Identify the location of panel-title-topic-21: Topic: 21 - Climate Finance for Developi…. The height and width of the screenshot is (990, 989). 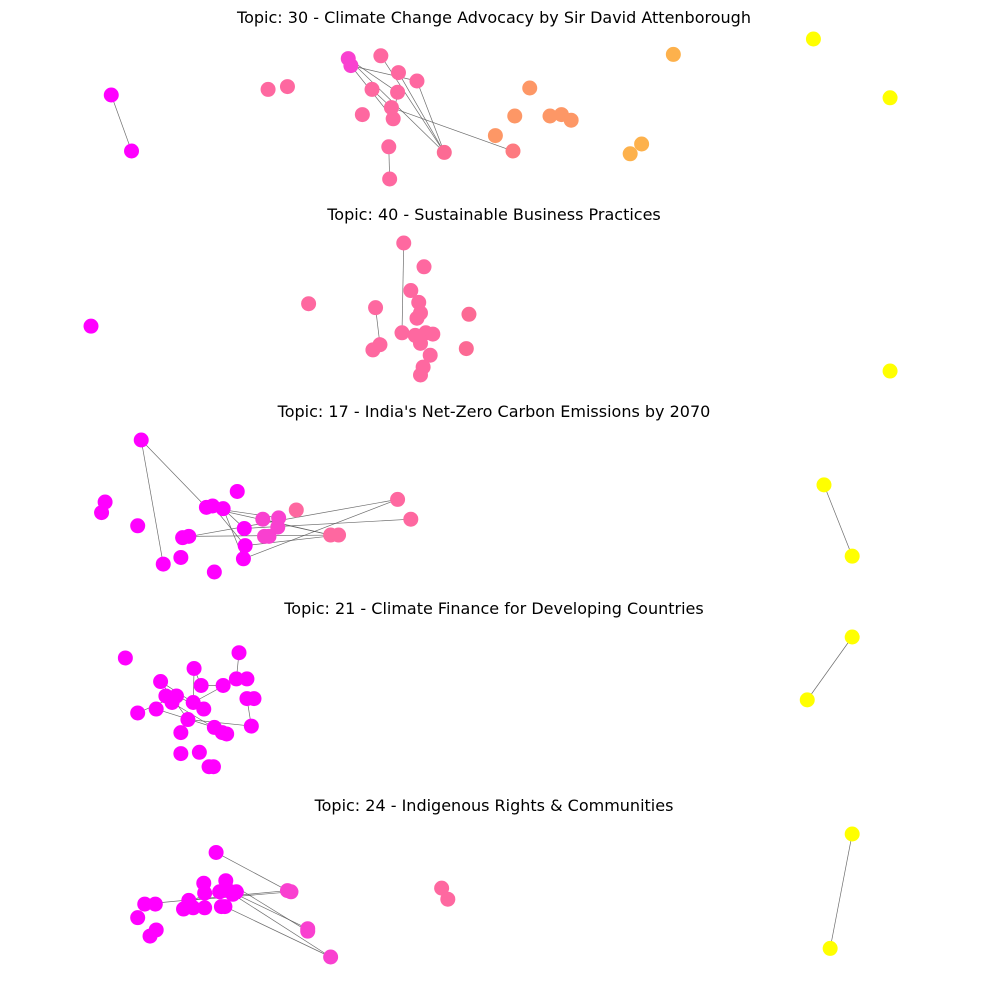
(493, 608).